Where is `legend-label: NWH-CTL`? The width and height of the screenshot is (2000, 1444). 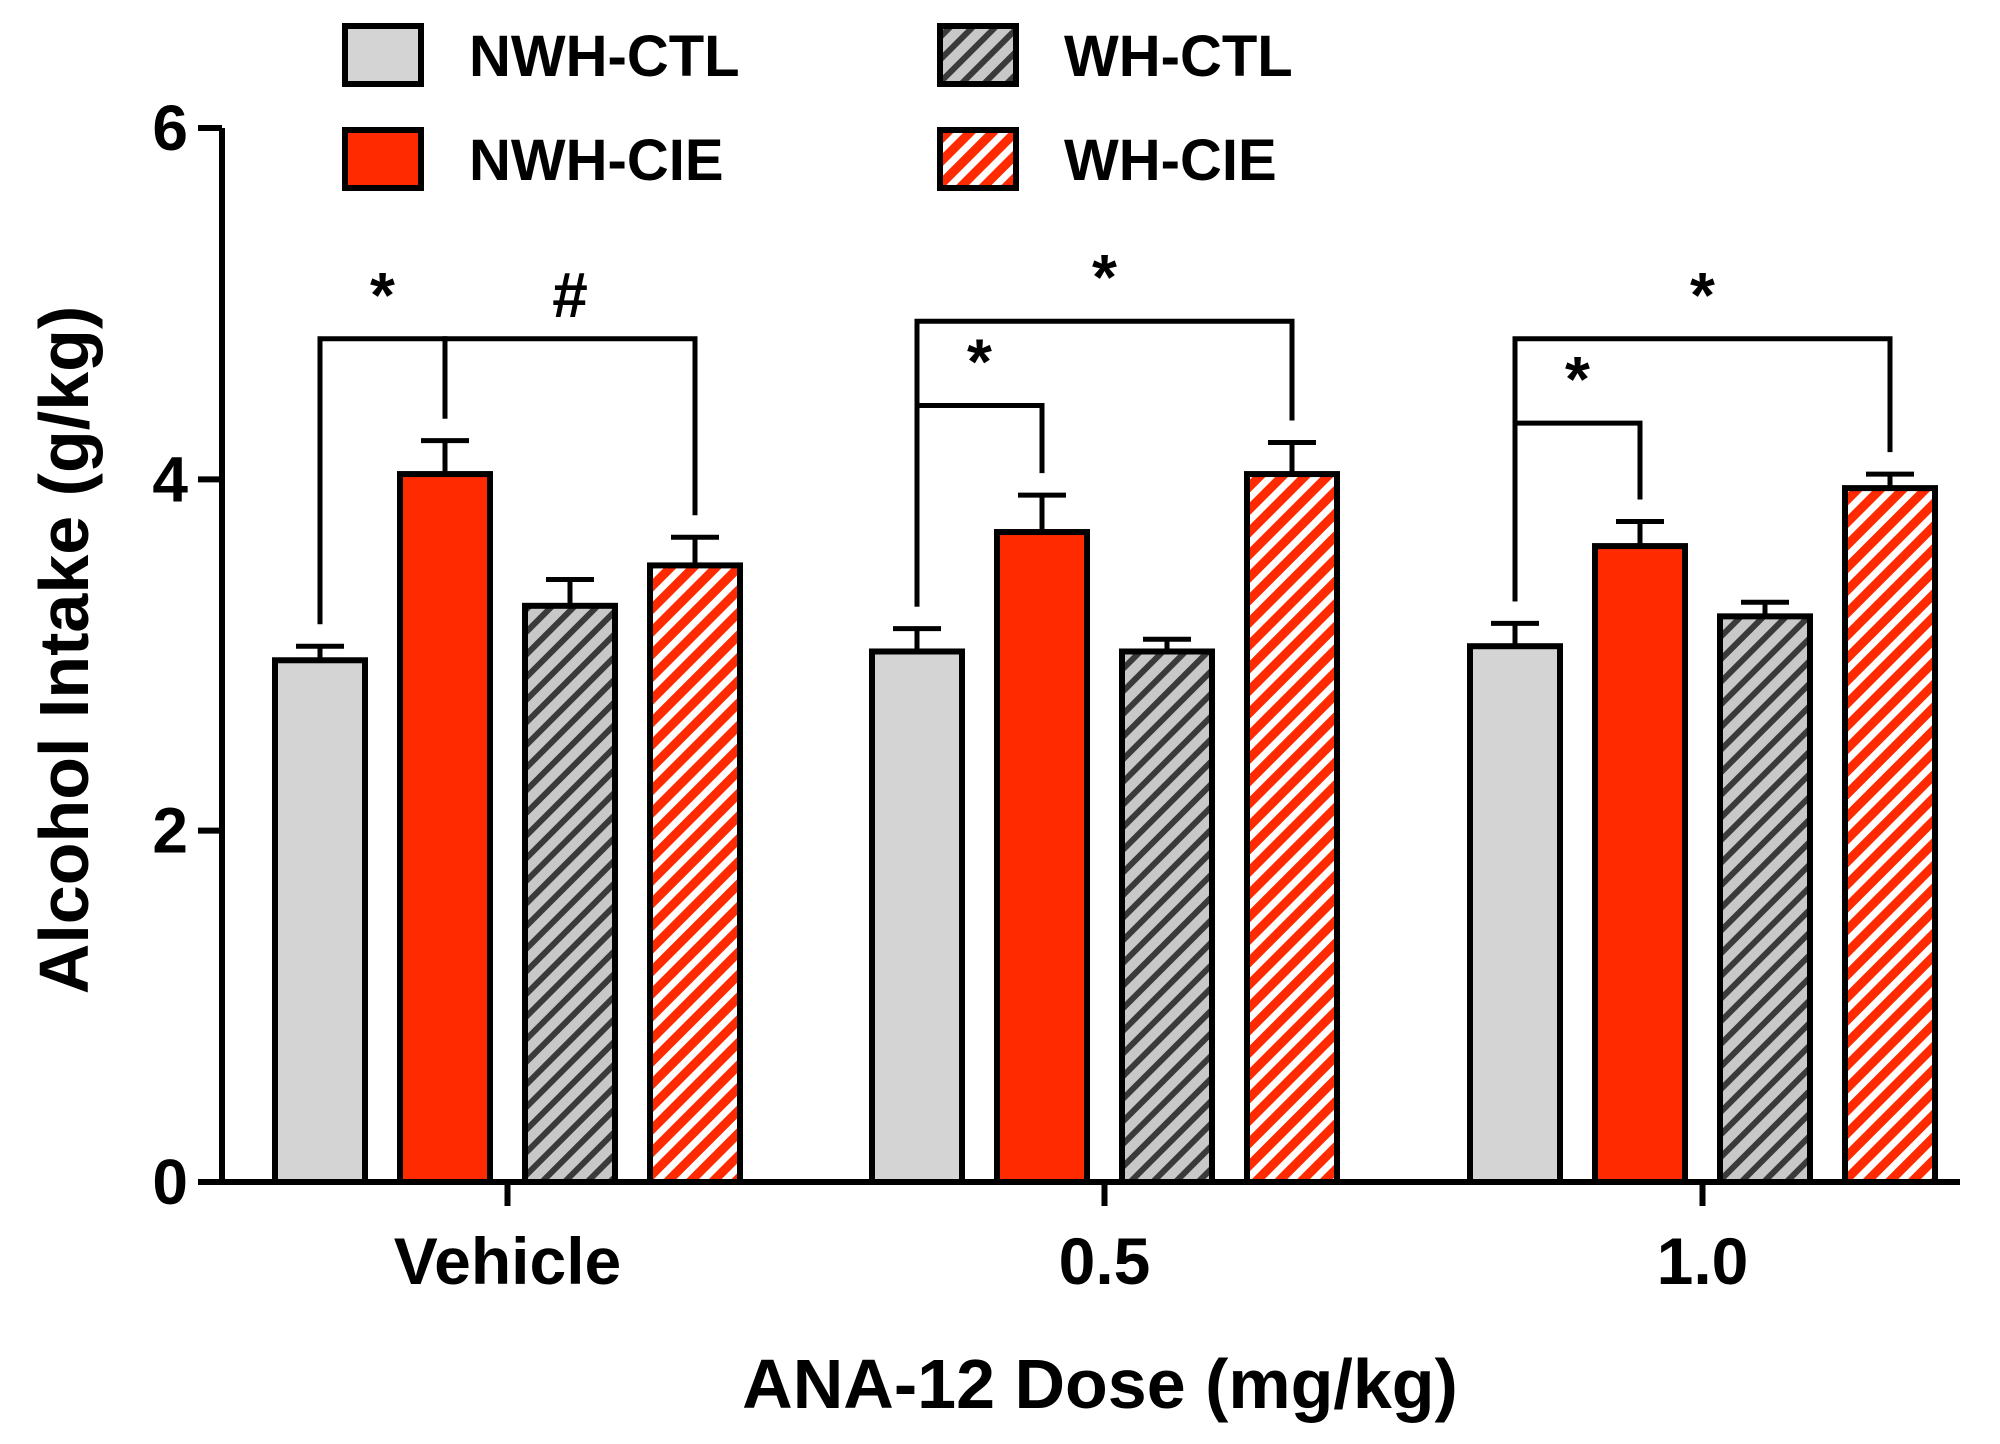 legend-label: NWH-CTL is located at coordinates (604, 56).